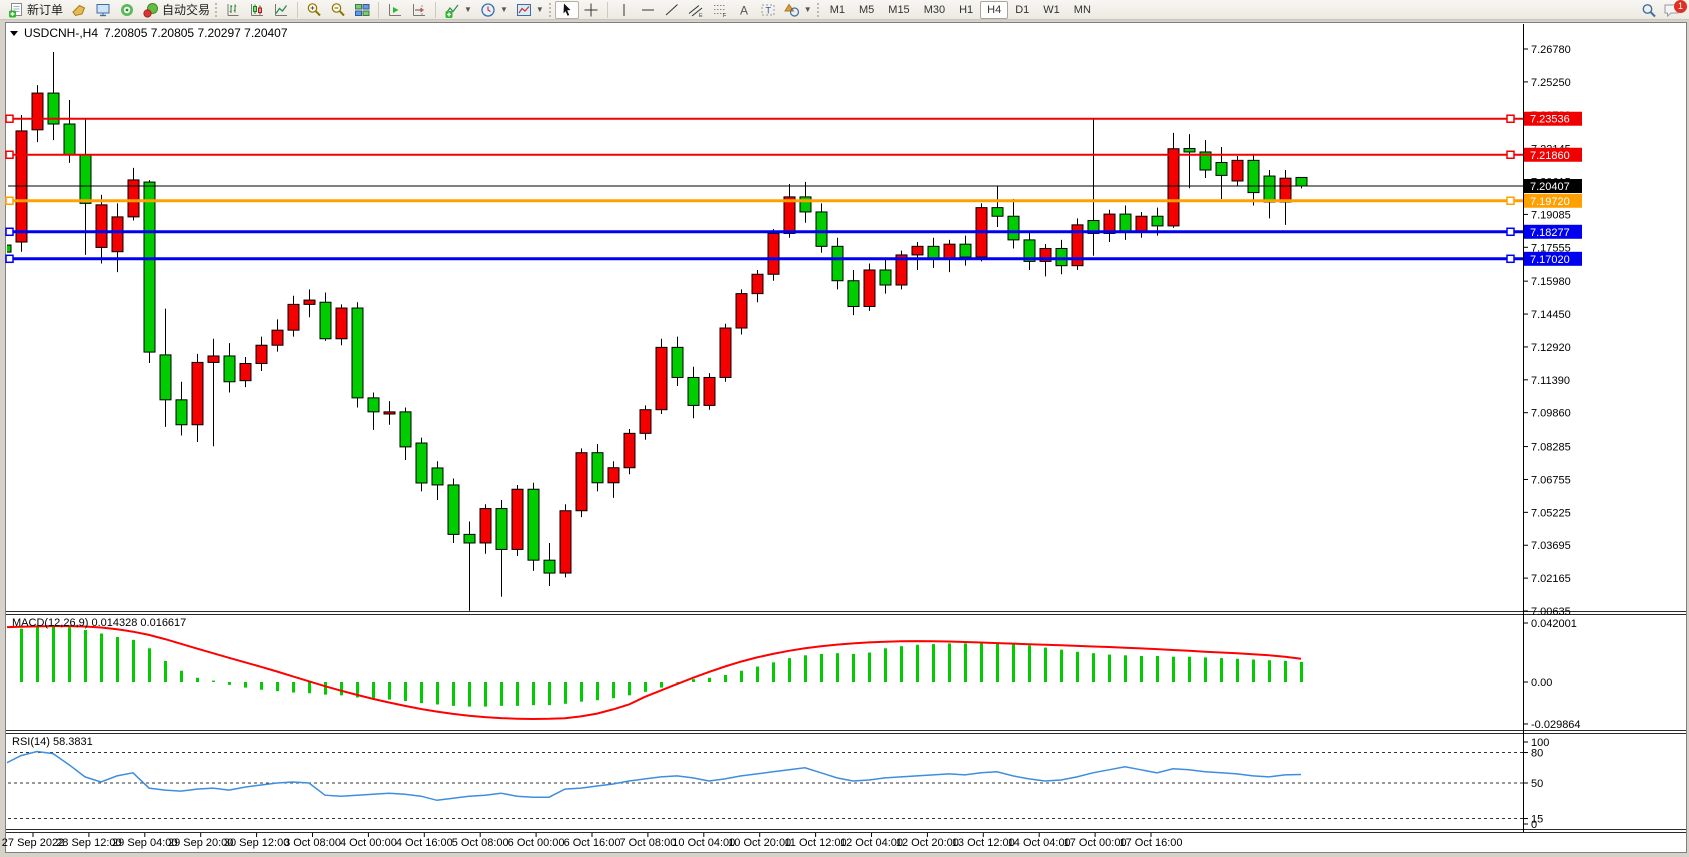  I want to click on timeframe-M15: M15, so click(899, 9).